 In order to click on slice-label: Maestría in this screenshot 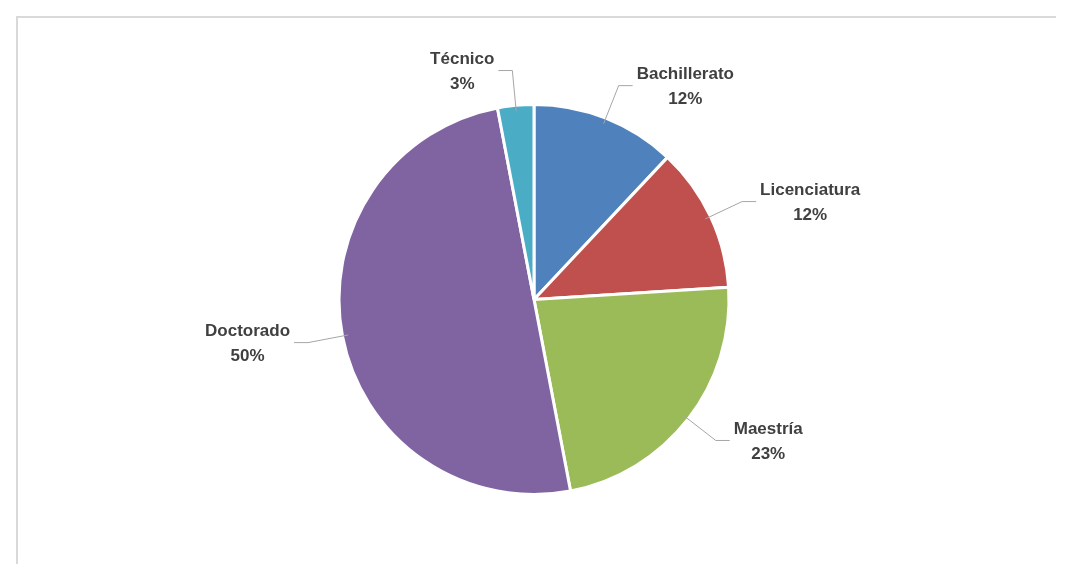, I will do `click(768, 429)`.